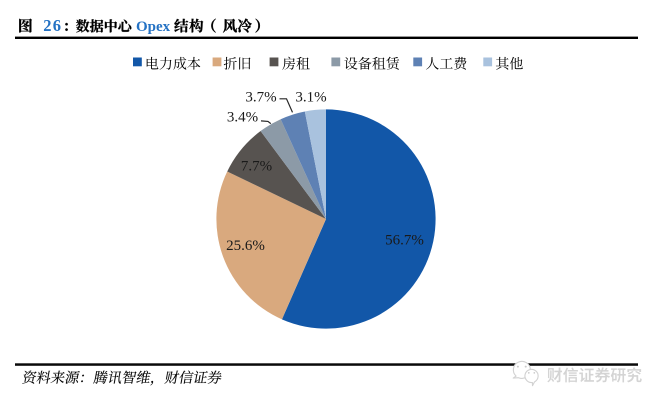 This screenshot has width=663, height=408. Describe the element at coordinates (242, 118) in the screenshot. I see `svg-text: 3.4%` at that location.